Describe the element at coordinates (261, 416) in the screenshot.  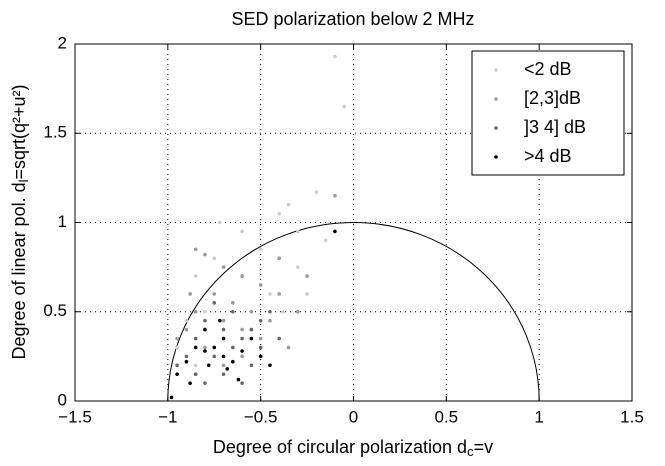
I see `x-tick-label: −0.5` at that location.